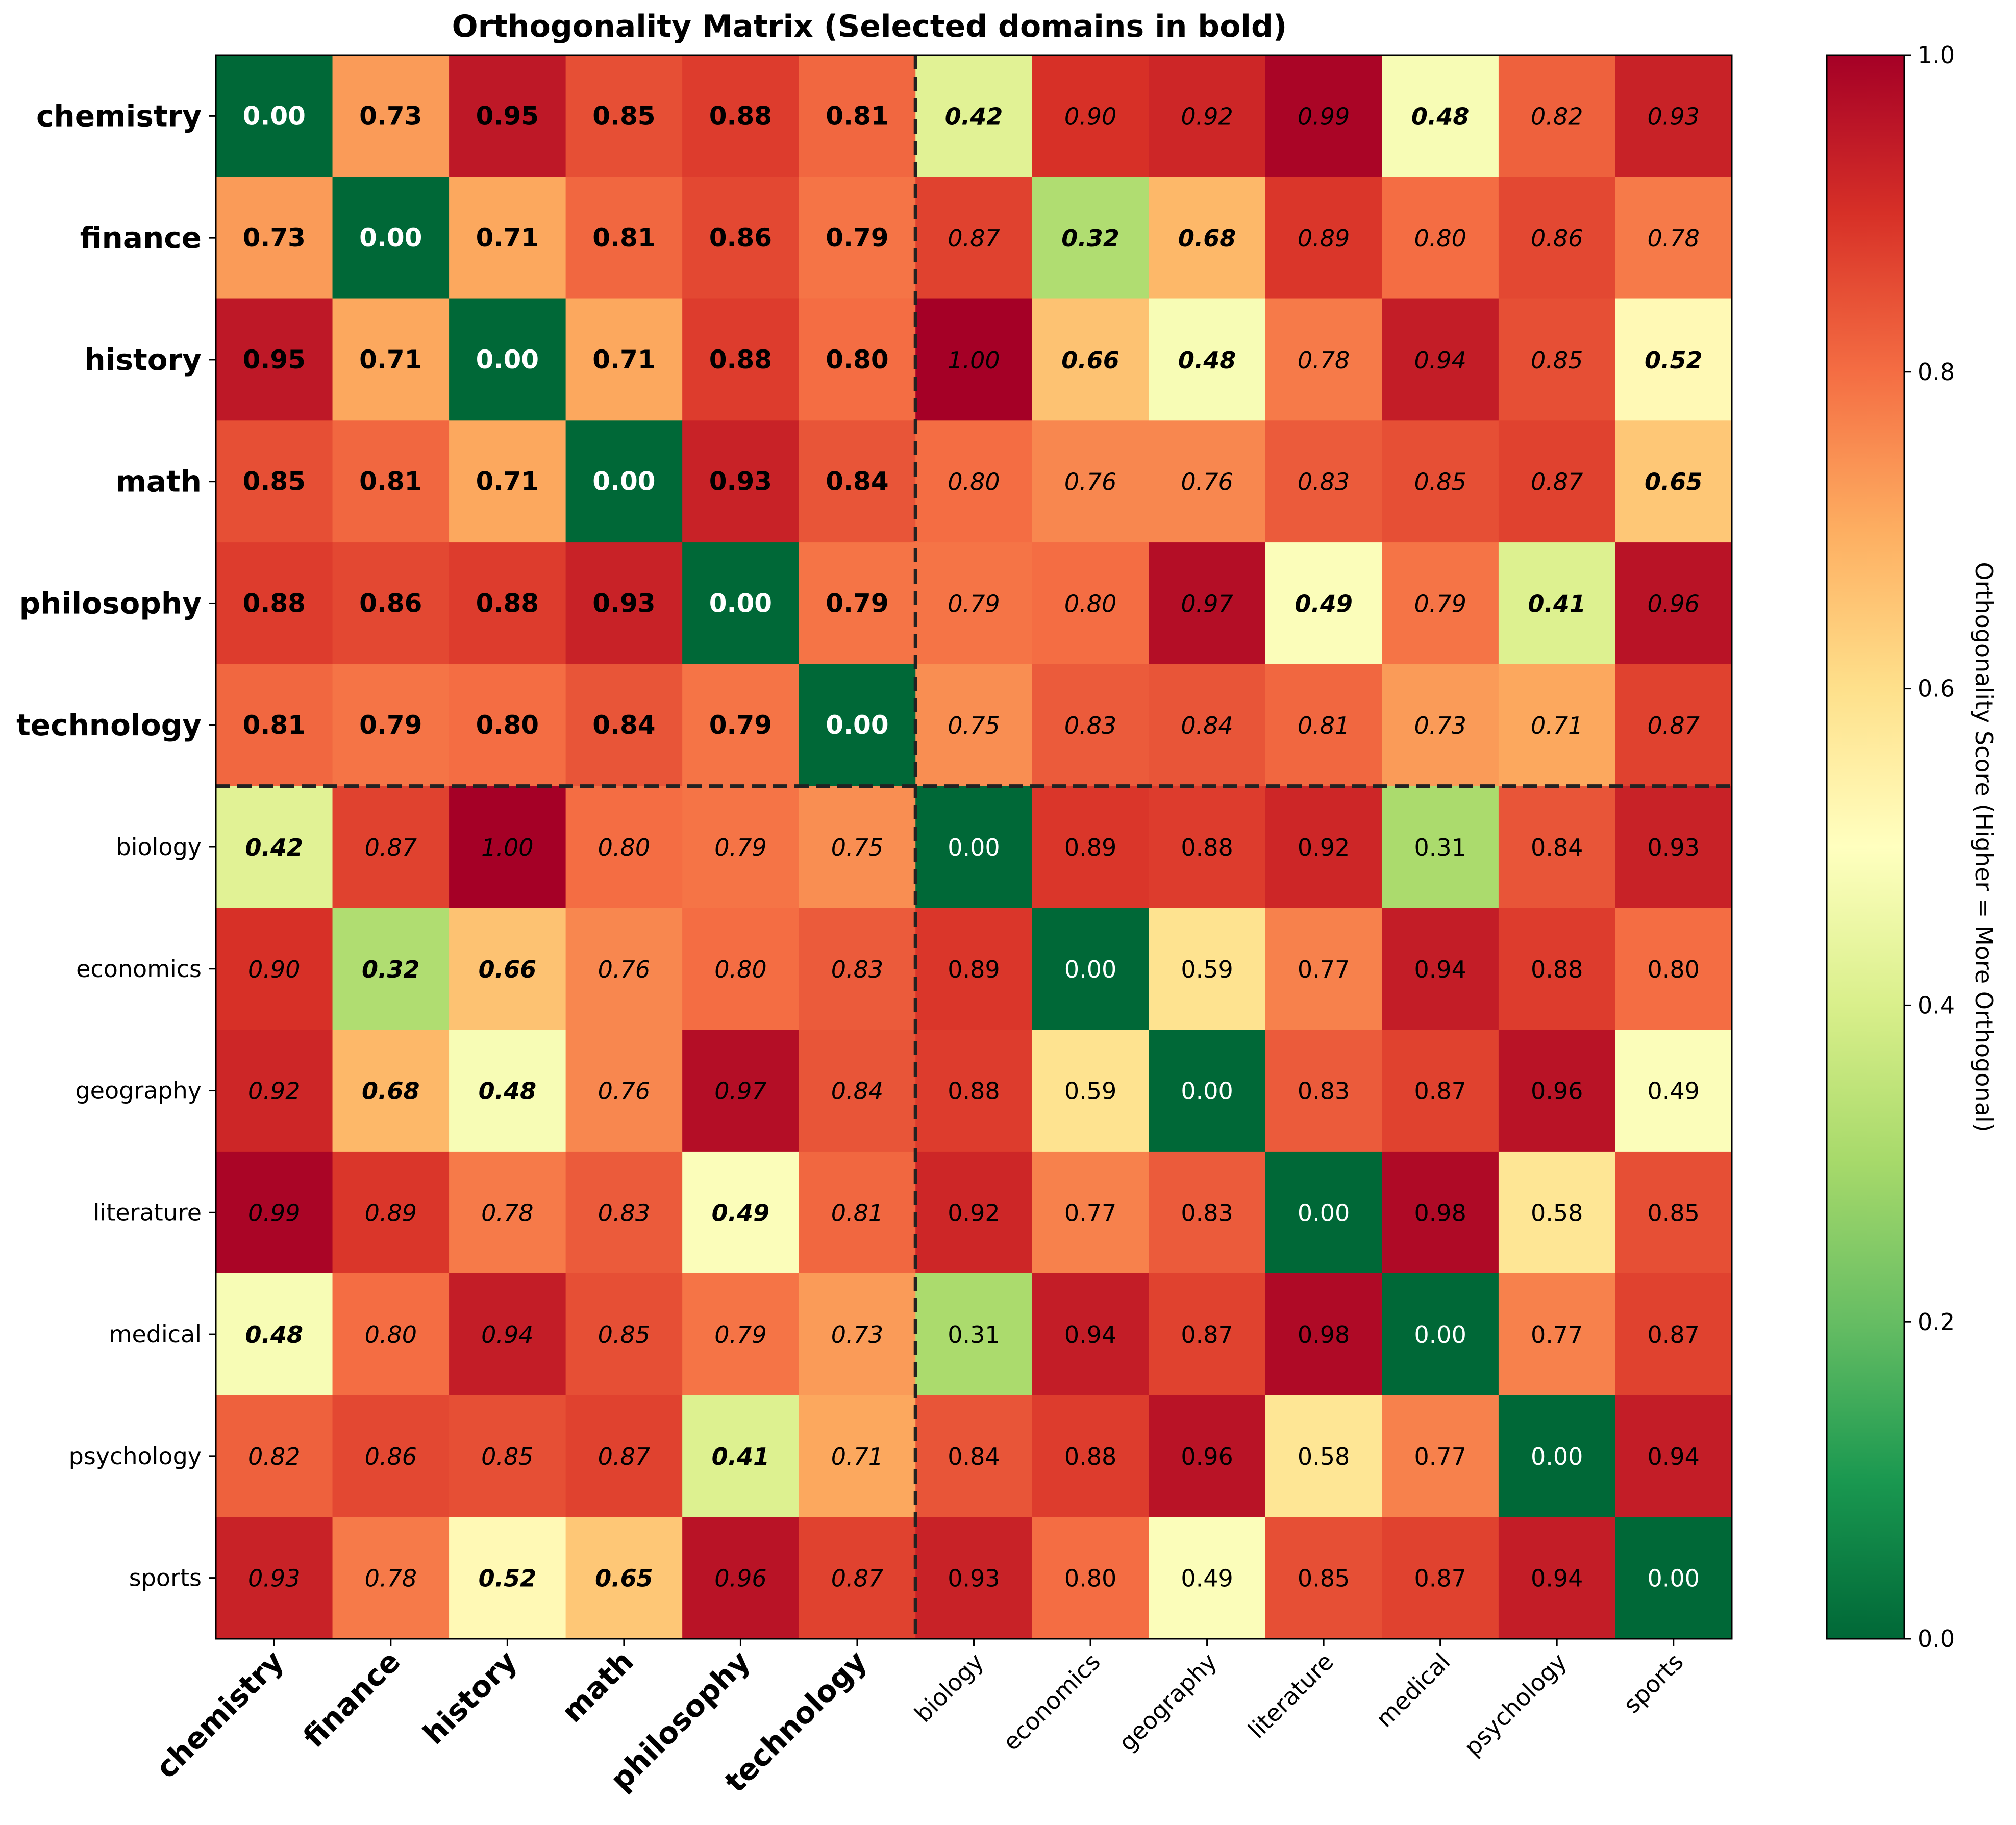  Describe the element at coordinates (1937, 1322) in the screenshot. I see `colorbar-tick-label: 0.2` at that location.